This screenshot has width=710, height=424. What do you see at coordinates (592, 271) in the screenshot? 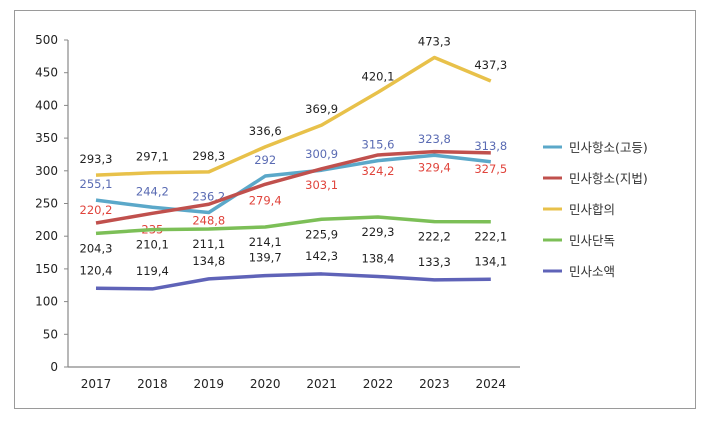
I see `legend-label: 민사소액` at bounding box center [592, 271].